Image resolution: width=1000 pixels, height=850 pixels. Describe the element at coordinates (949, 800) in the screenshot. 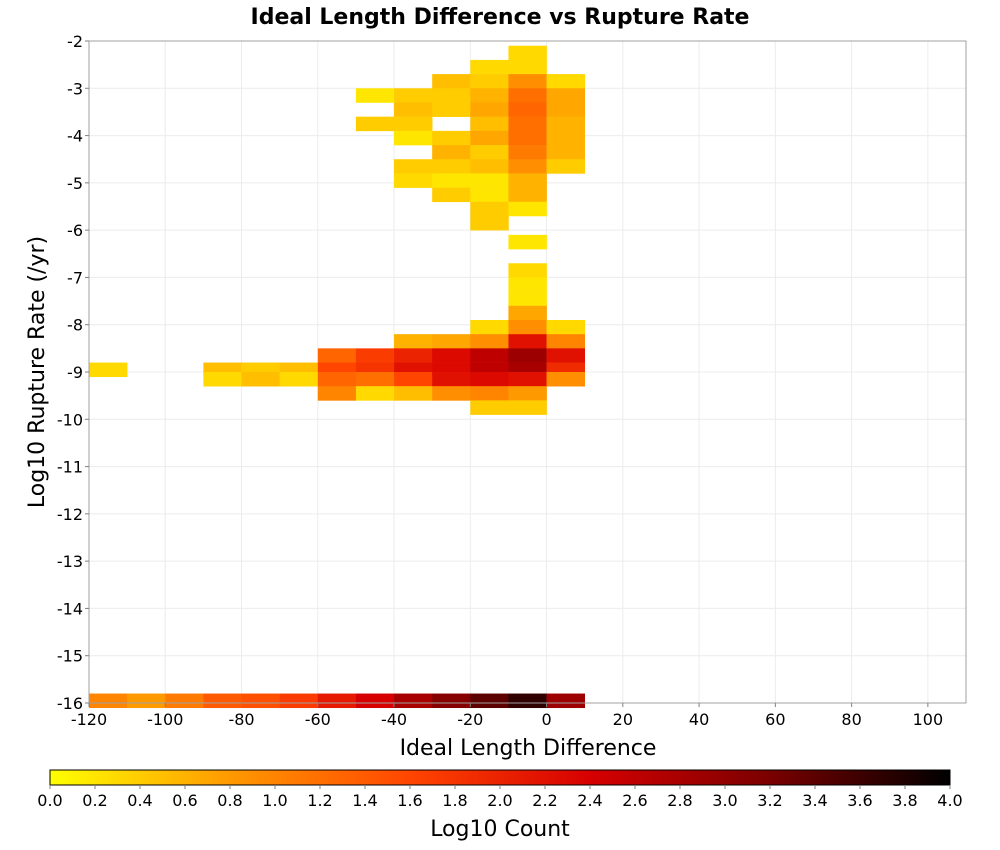

I see `colorbar-tick-label: 4.0` at that location.